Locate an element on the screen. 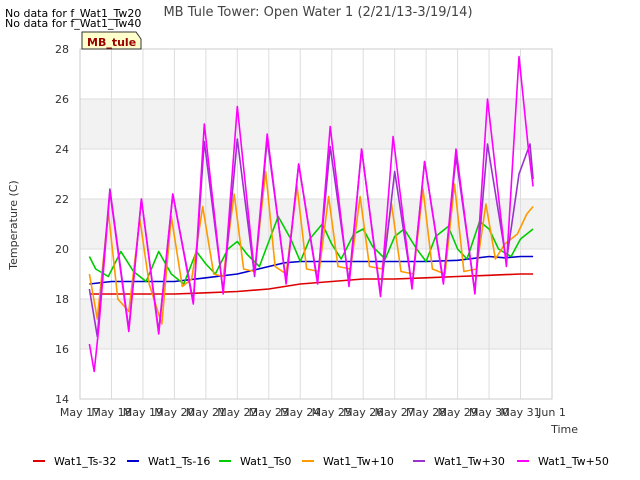 The height and width of the screenshot is (480, 640). x-tick-label: May 25 is located at coordinates (332, 412).